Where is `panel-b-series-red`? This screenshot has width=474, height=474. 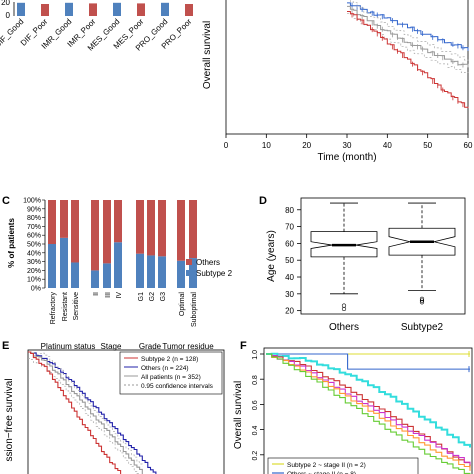
panel-b-series-red is located at coordinates (408, 60).